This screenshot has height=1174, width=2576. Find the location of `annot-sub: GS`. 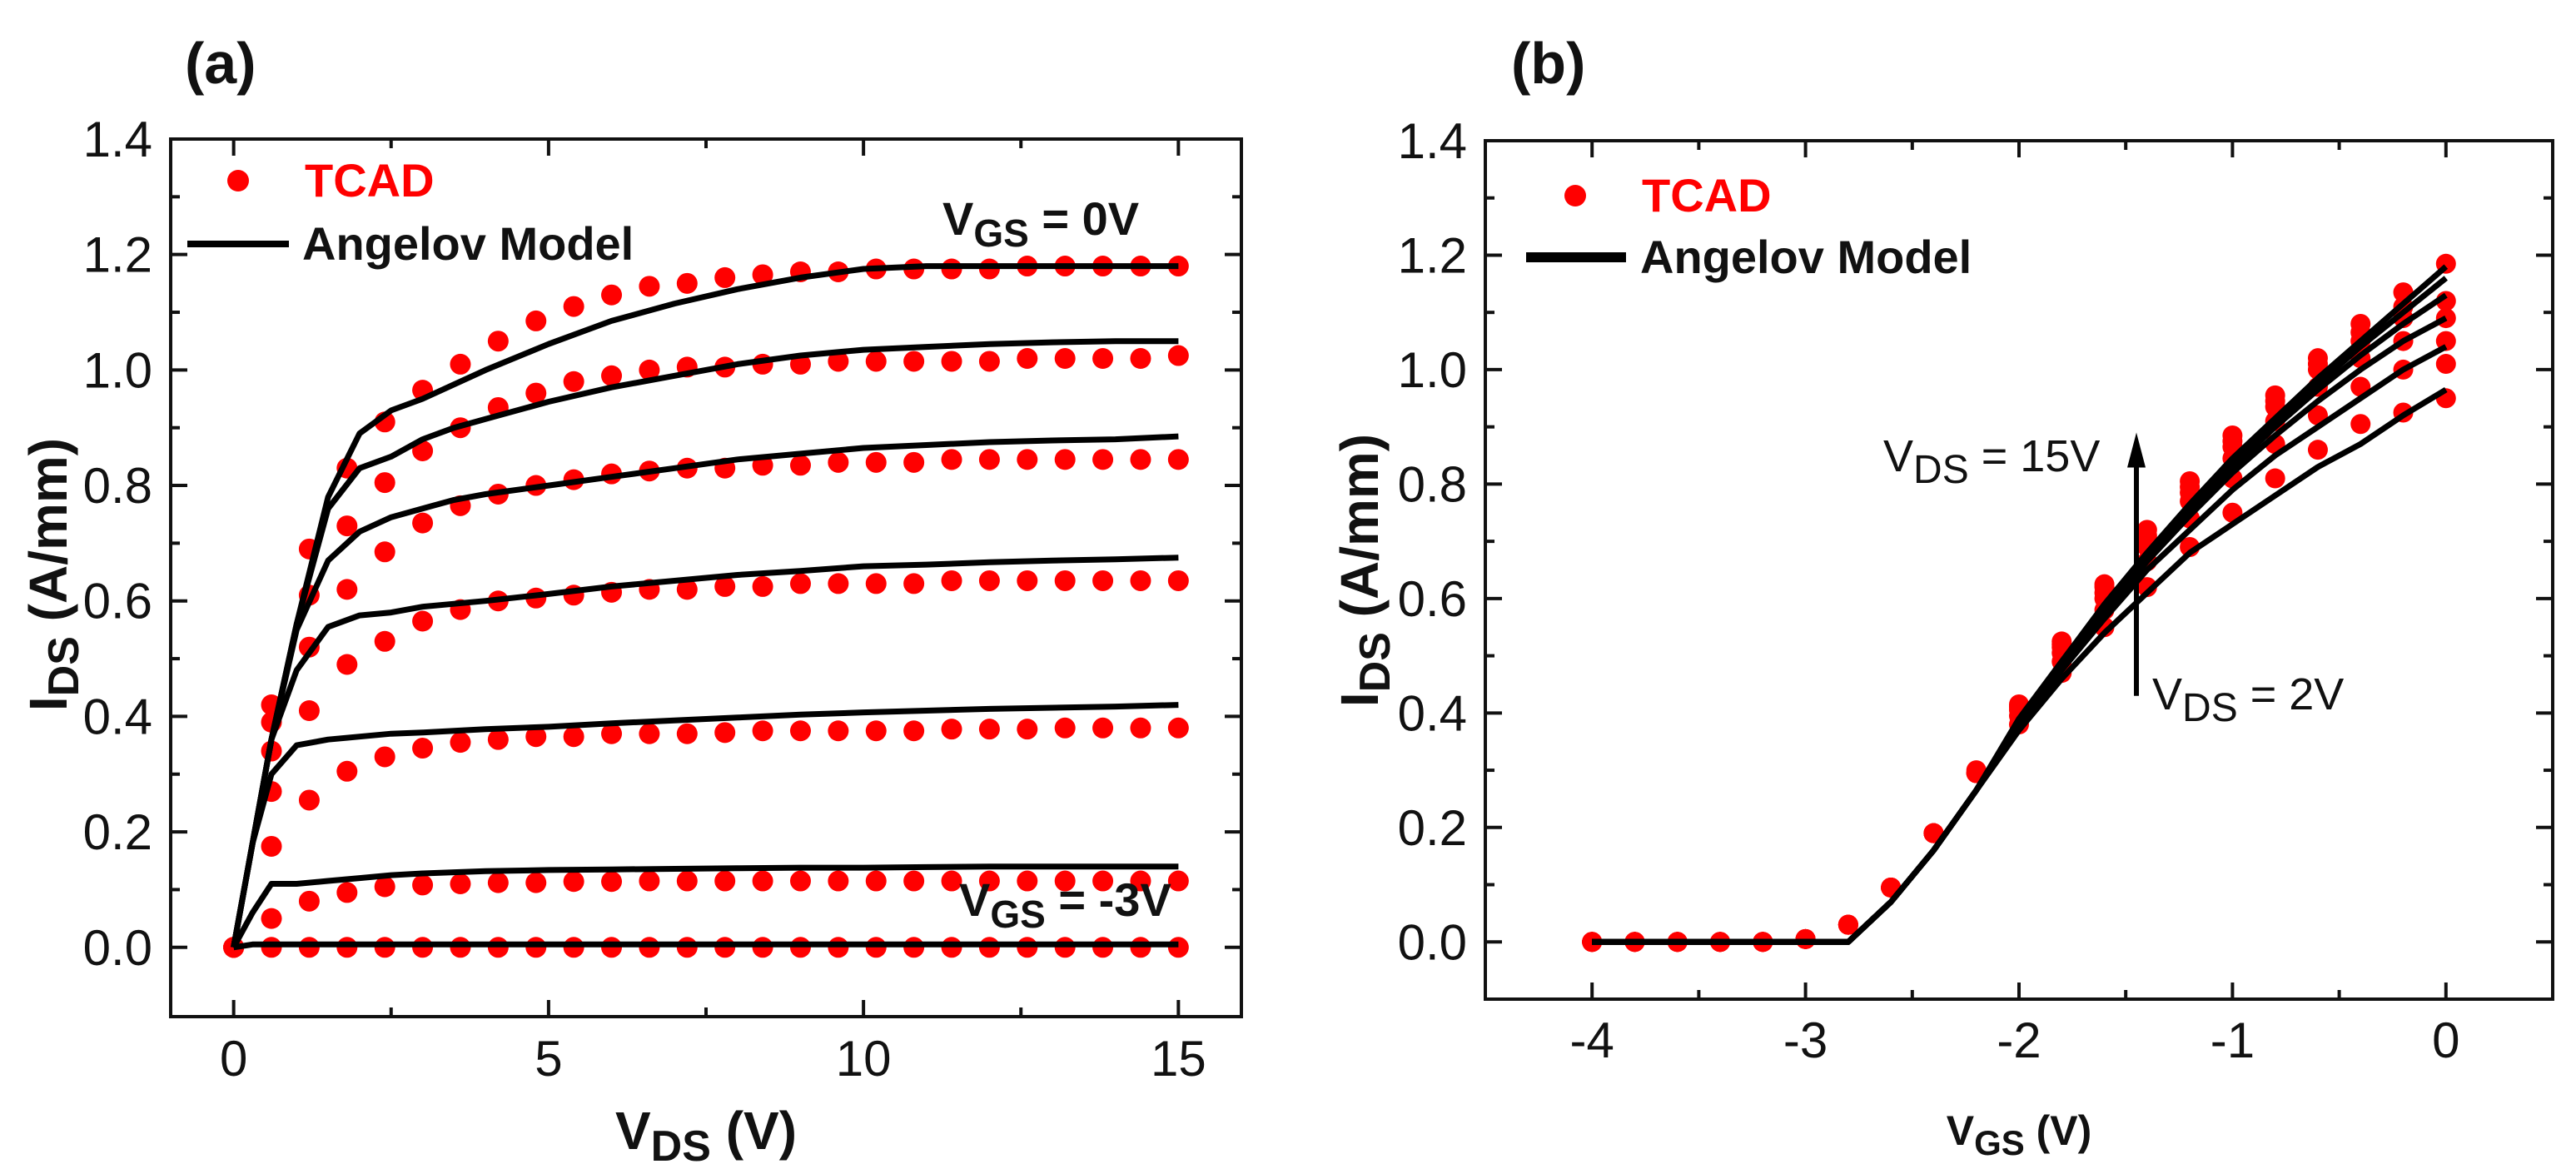

annot-sub: GS is located at coordinates (1000, 233).